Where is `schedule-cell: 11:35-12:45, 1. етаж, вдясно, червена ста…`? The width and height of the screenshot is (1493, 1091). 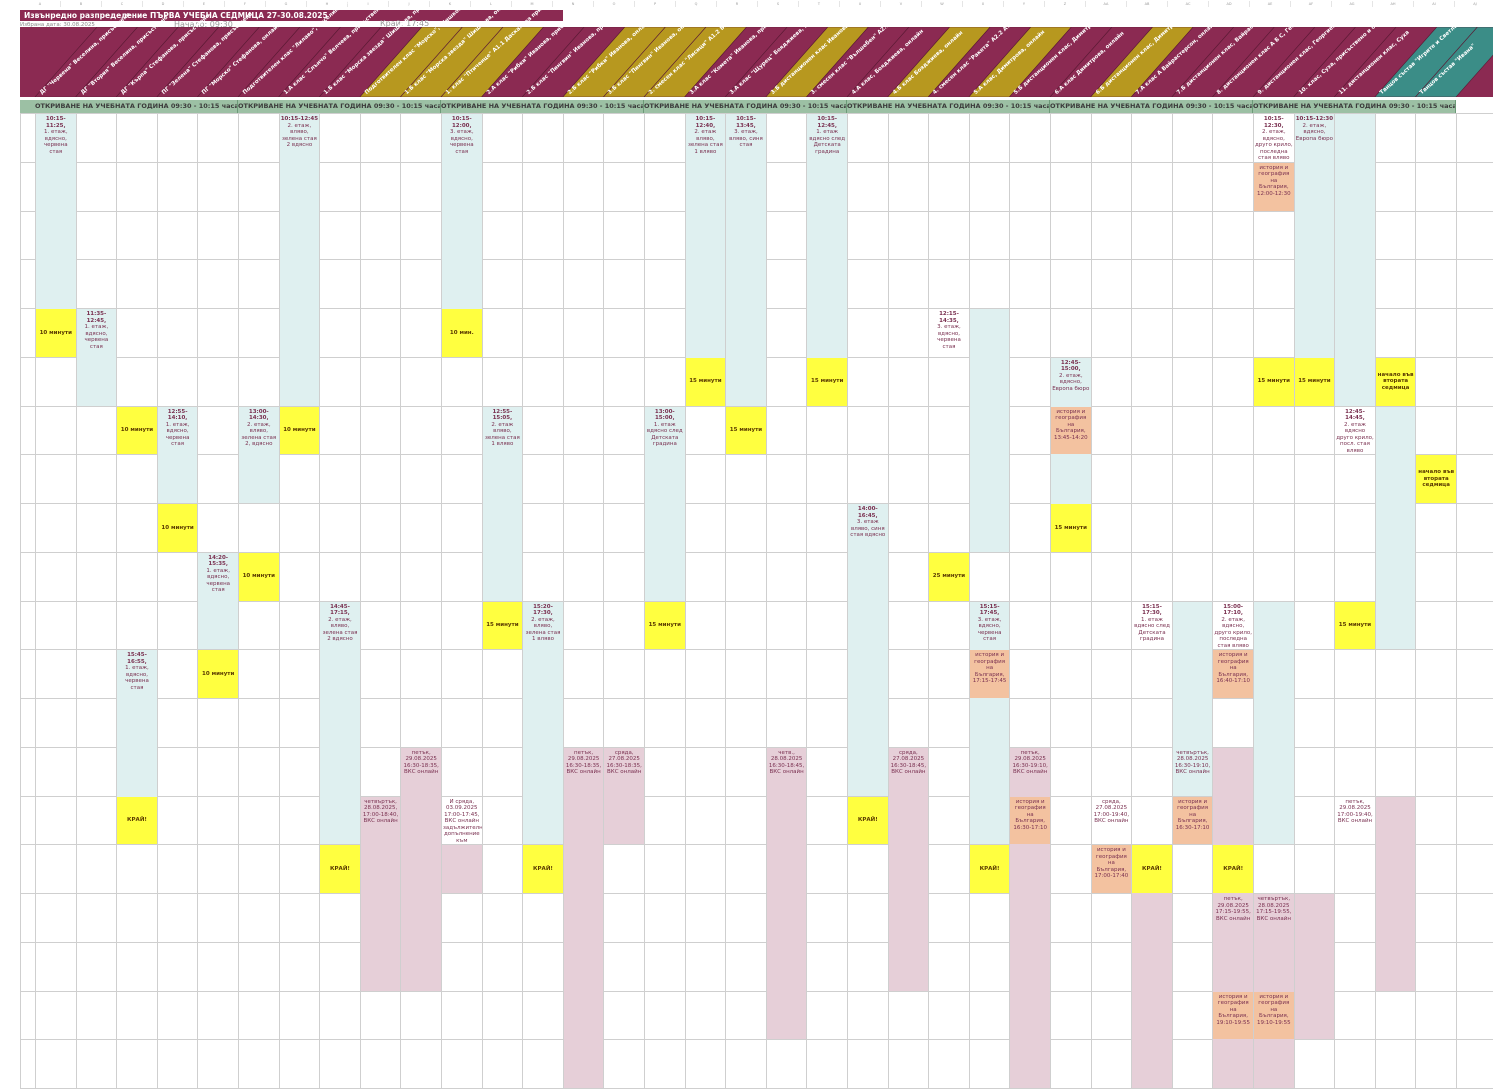
schedule-cell: 11:35-12:45, 1. етаж, вдясно, червена ста… is located at coordinates (97, 333).